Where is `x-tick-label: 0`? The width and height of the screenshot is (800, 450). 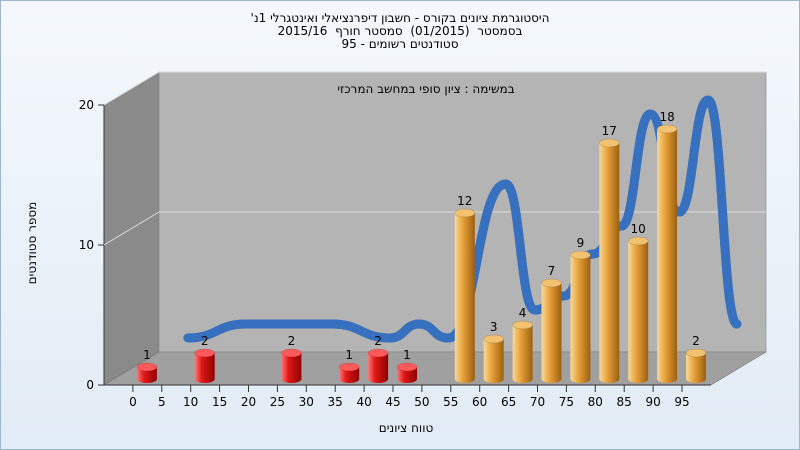
x-tick-label: 0 is located at coordinates (133, 402).